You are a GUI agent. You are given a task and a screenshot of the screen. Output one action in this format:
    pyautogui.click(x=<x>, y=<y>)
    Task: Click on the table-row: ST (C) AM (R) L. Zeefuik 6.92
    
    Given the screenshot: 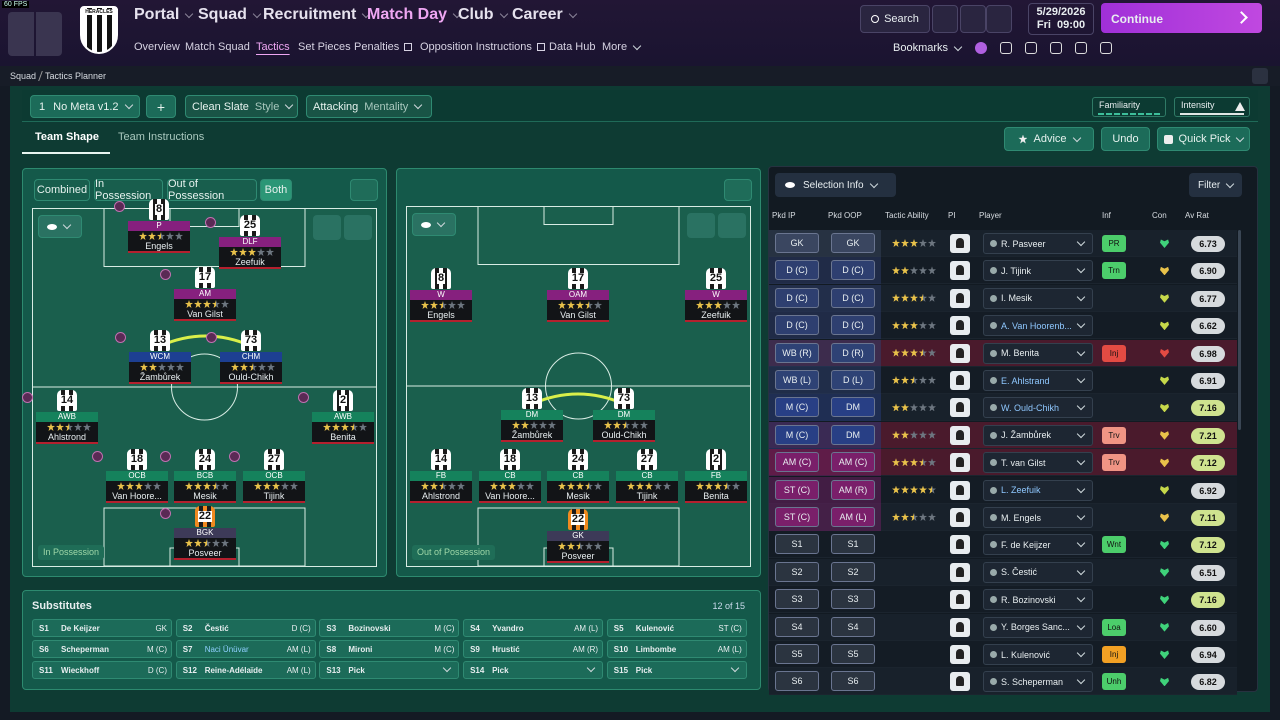 What is the action you would take?
    pyautogui.click(x=1003, y=490)
    